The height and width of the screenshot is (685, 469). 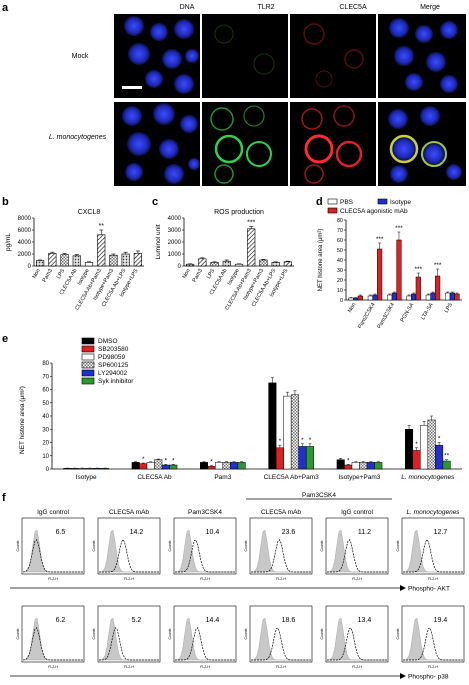 I want to click on percent-value: 12.7, so click(x=441, y=532).